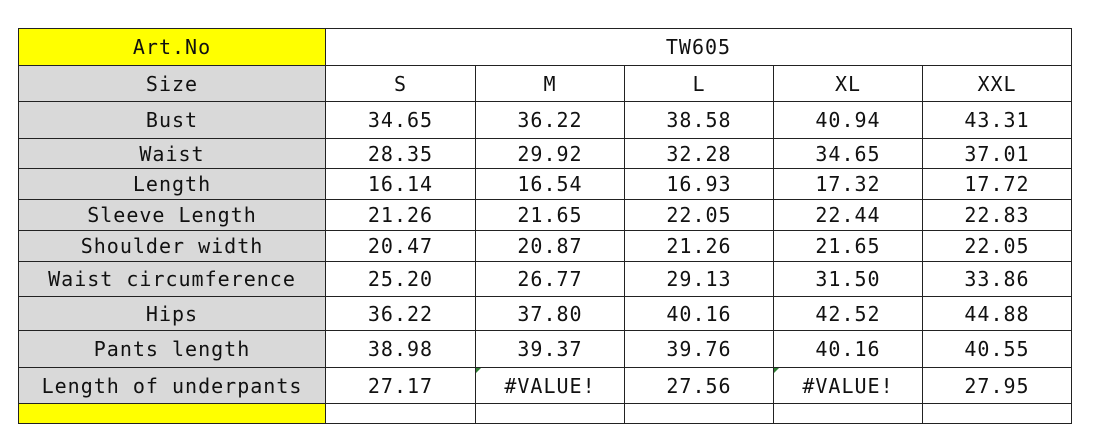 This screenshot has width=1094, height=424. I want to click on value-cell: 37.80, so click(550, 313).